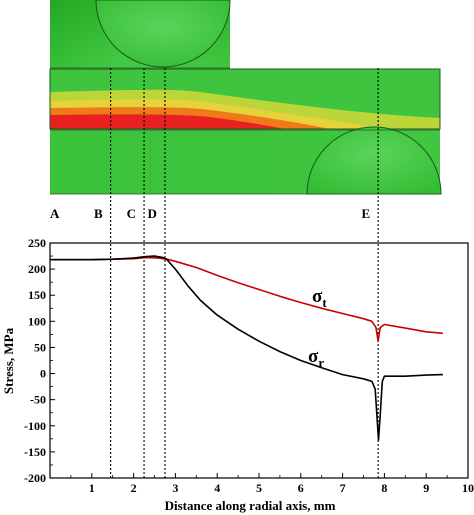 This screenshot has height=515, width=474. What do you see at coordinates (246, 299) in the screenshot?
I see `series-line-sigma-t` at bounding box center [246, 299].